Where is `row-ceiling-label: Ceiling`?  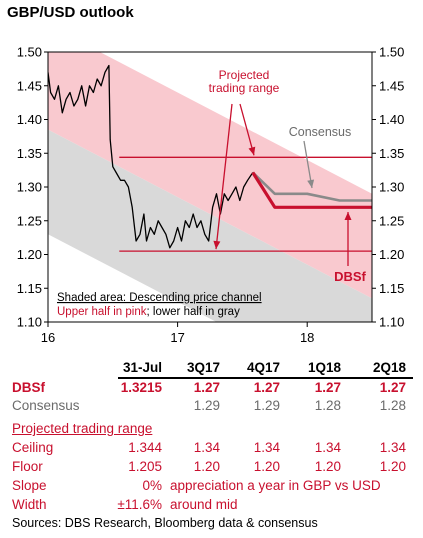
row-ceiling-label: Ceiling is located at coordinates (33, 447).